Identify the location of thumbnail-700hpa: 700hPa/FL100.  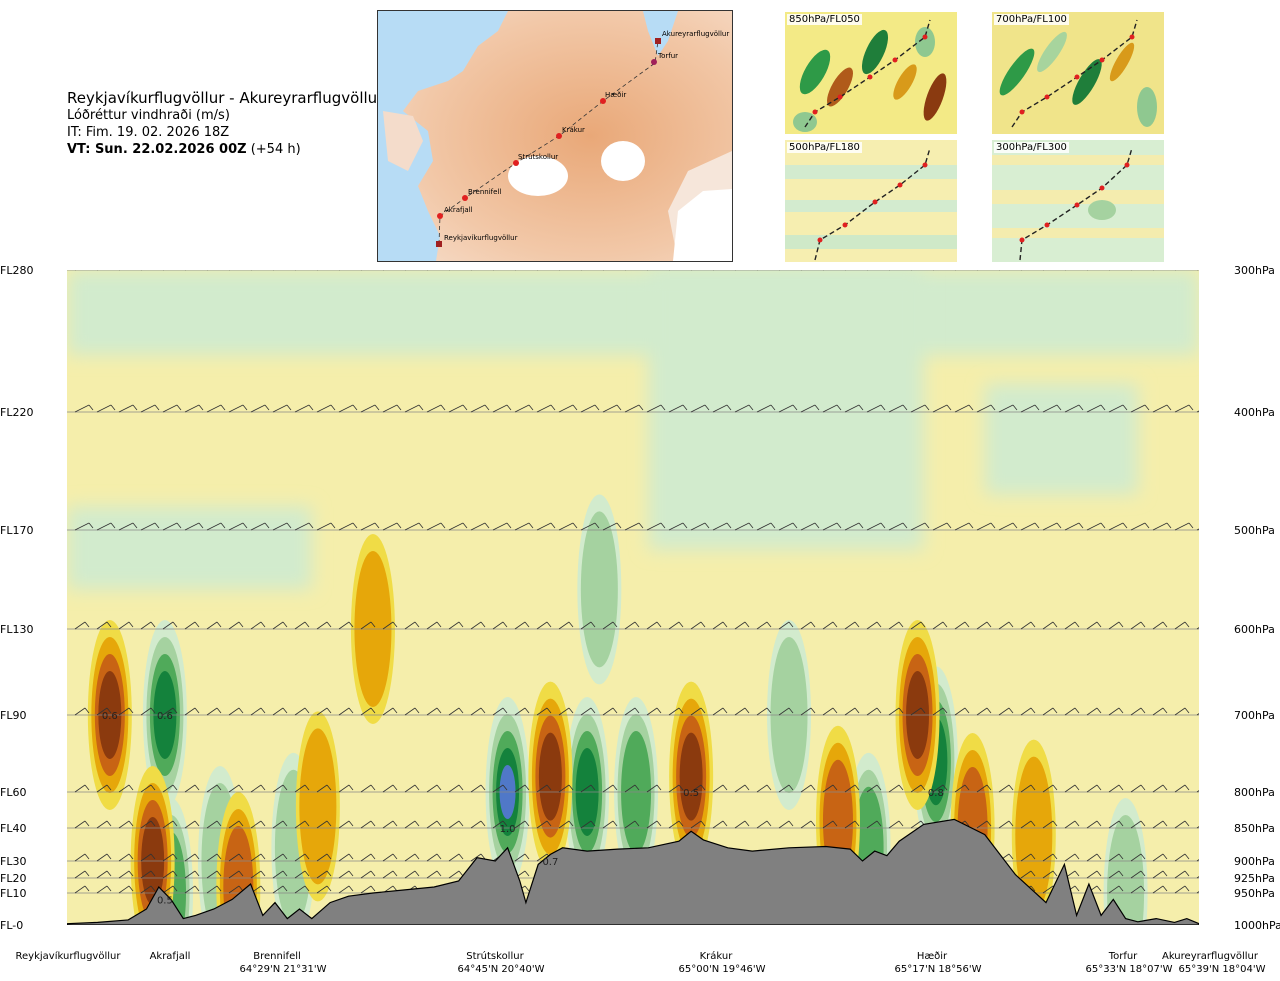
(1078, 73).